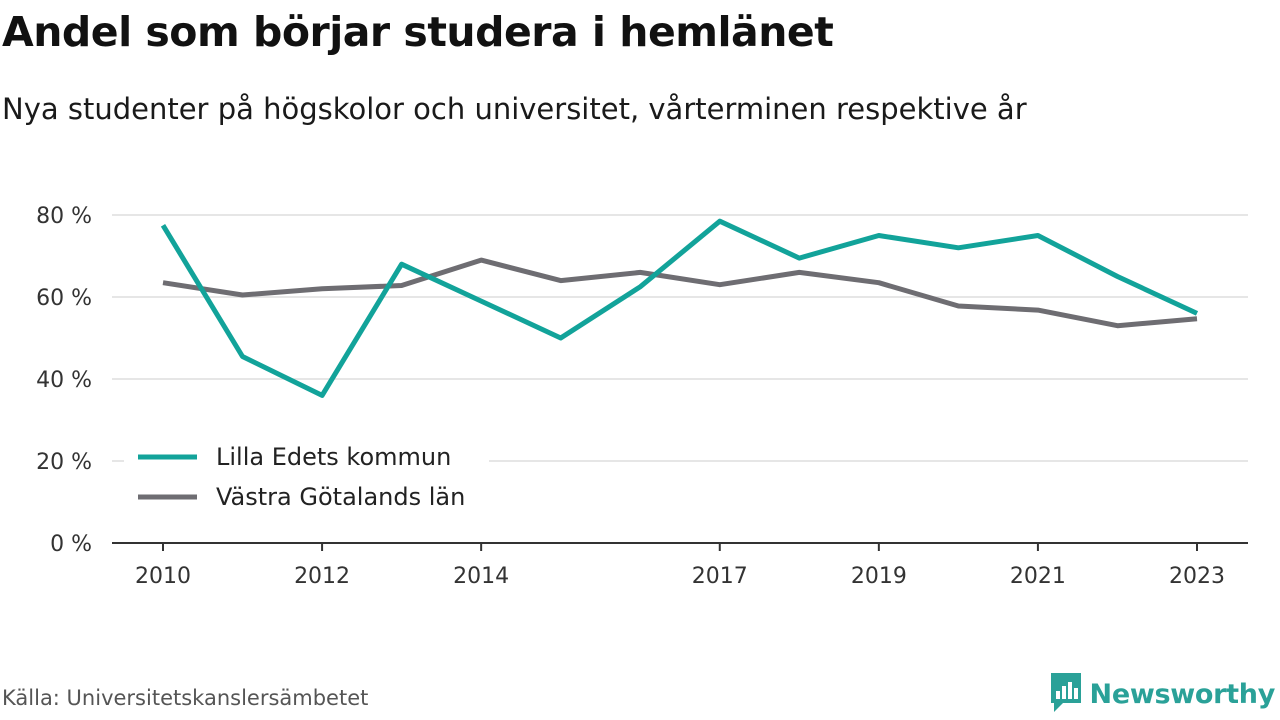 The image size is (1280, 720). Describe the element at coordinates (64, 216) in the screenshot. I see `y-tick-label: 80 %` at that location.